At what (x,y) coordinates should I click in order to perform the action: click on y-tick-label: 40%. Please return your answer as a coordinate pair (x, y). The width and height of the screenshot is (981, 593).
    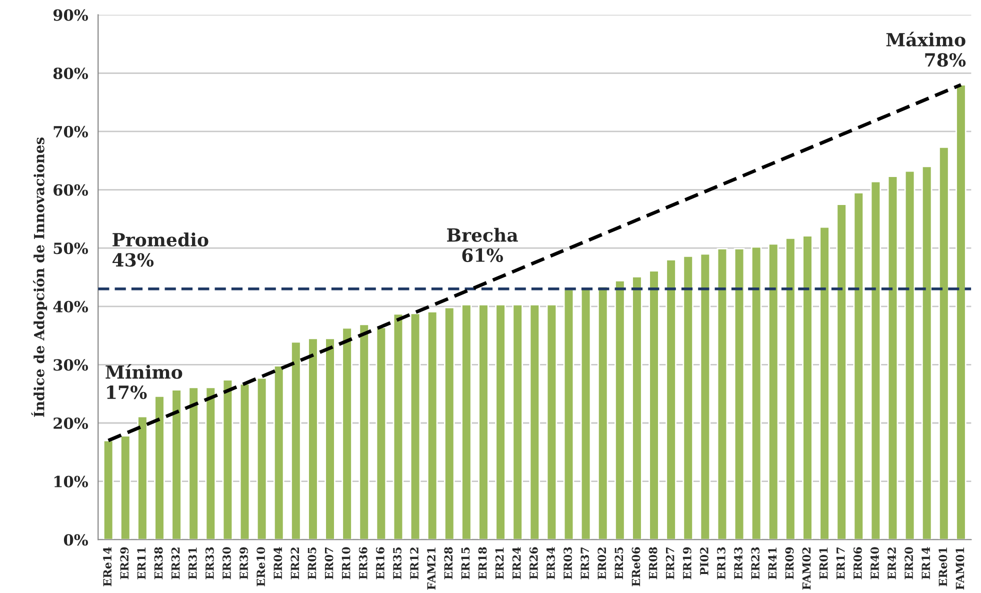
    Looking at the image, I should click on (70, 306).